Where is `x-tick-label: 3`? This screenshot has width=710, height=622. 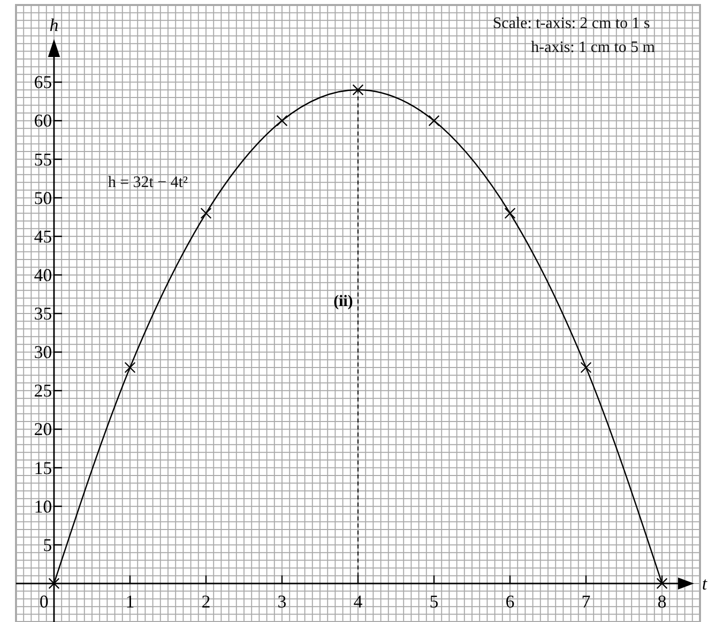
x-tick-label: 3 is located at coordinates (282, 601).